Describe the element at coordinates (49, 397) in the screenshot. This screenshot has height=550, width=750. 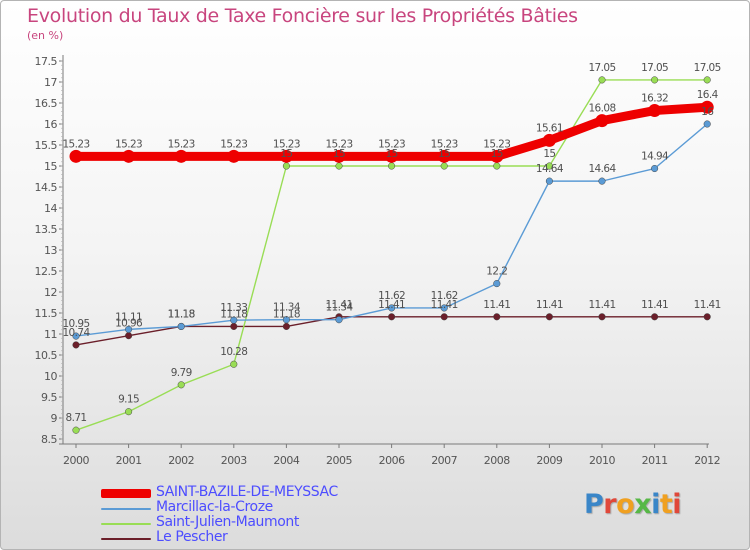
I see `y-tick-label: 9.5` at that location.